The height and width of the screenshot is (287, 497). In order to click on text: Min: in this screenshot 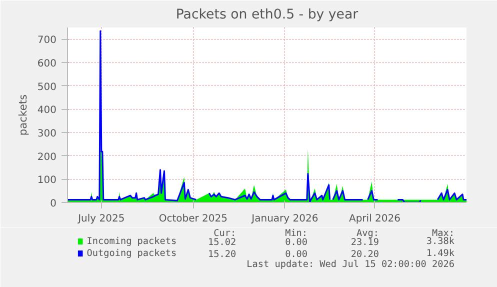, I will do `click(296, 233)`.